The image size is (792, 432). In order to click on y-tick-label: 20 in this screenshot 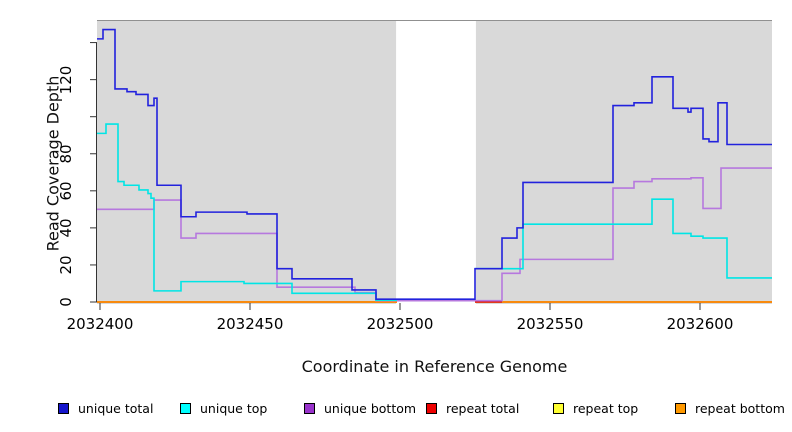, I will do `click(66, 265)`.